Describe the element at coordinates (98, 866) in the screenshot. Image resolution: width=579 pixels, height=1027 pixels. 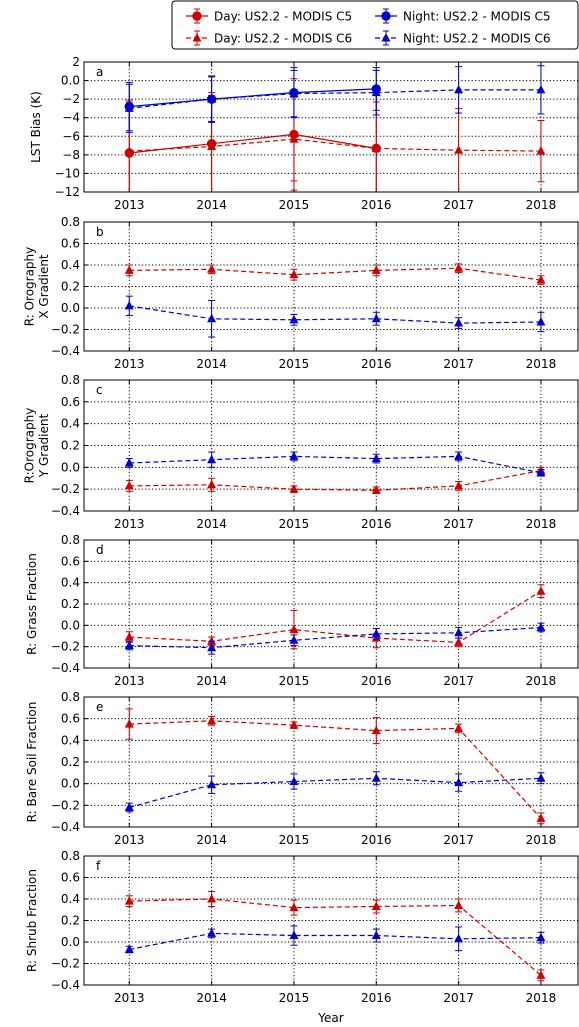
I see `panel-letter: f` at that location.